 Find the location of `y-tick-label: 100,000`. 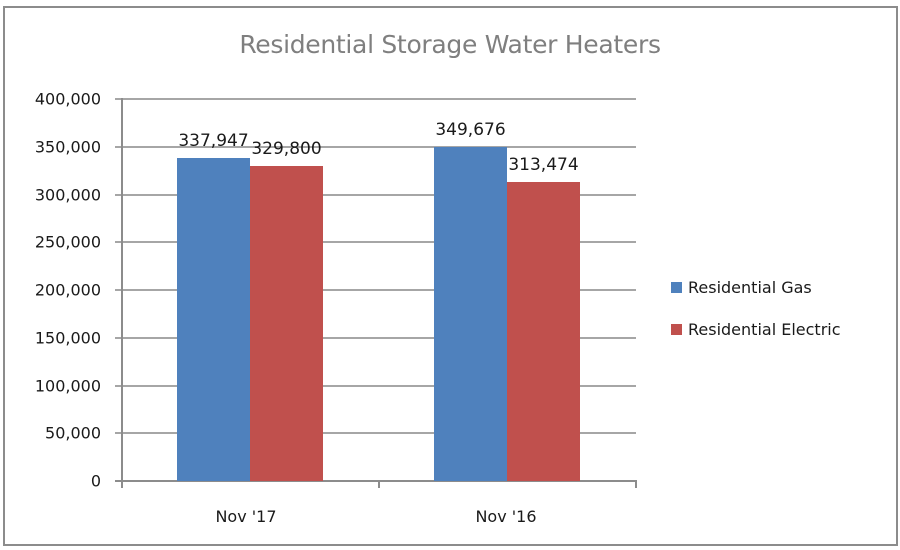

y-tick-label: 100,000 is located at coordinates (67, 385).